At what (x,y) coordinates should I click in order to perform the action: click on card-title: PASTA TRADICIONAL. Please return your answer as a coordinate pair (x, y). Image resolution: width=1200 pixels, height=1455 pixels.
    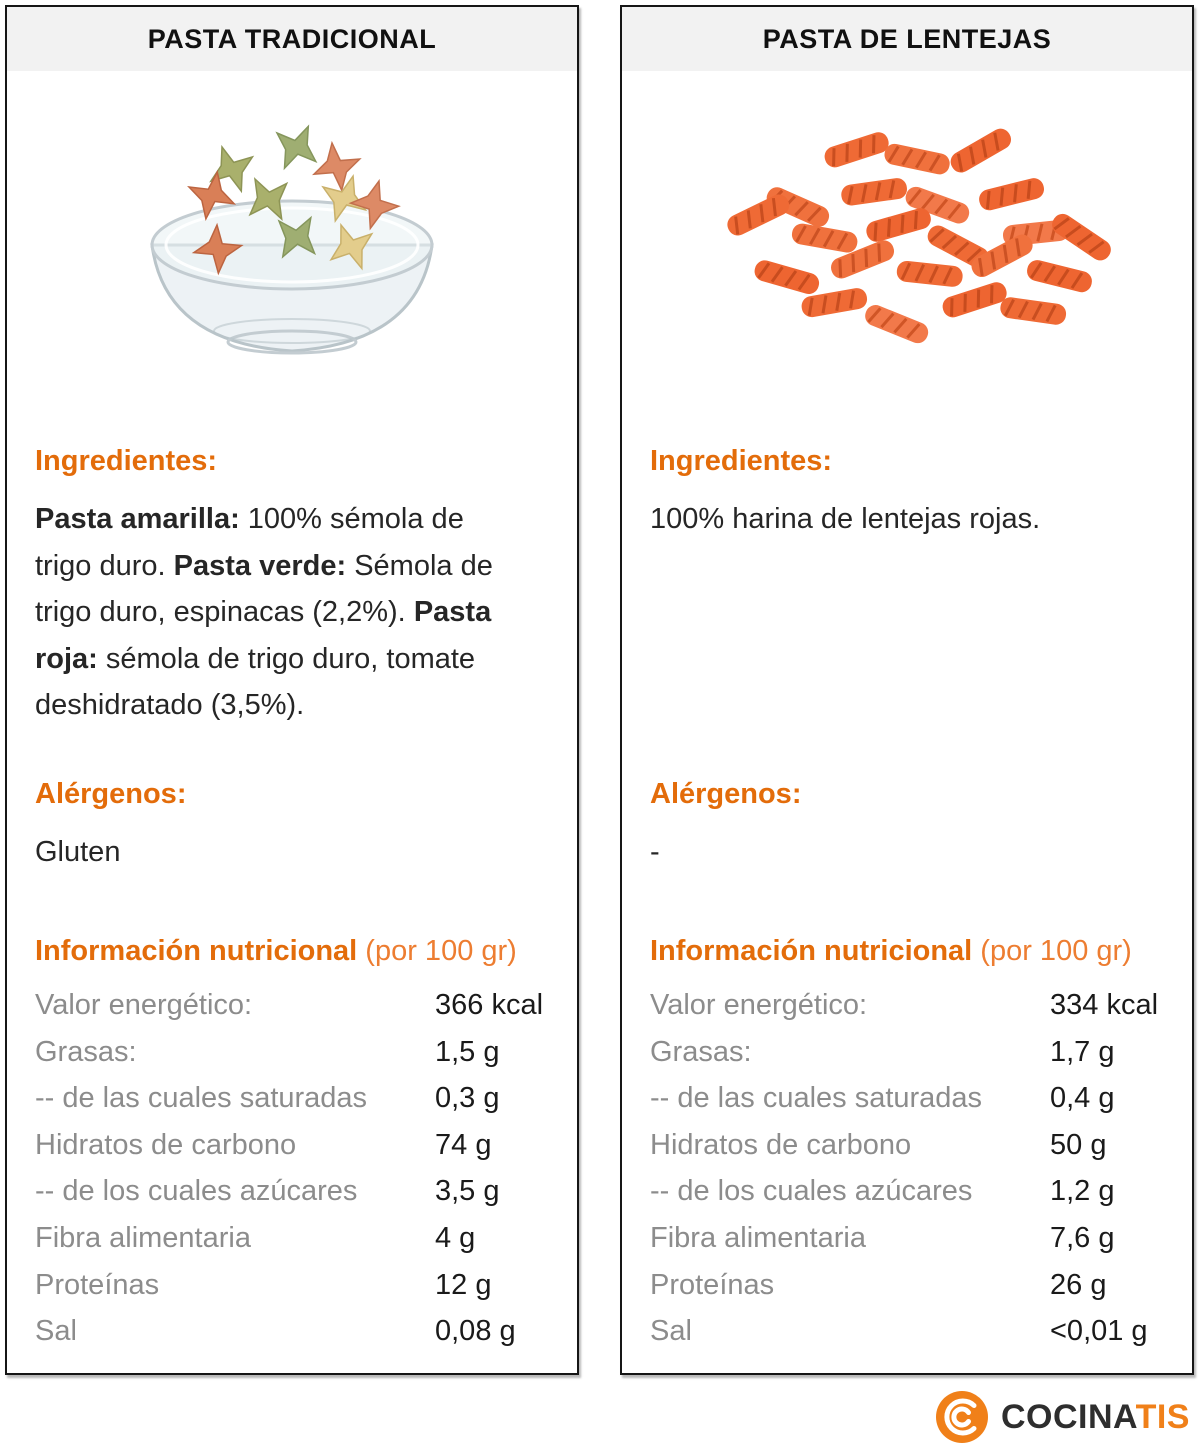
    Looking at the image, I should click on (292, 38).